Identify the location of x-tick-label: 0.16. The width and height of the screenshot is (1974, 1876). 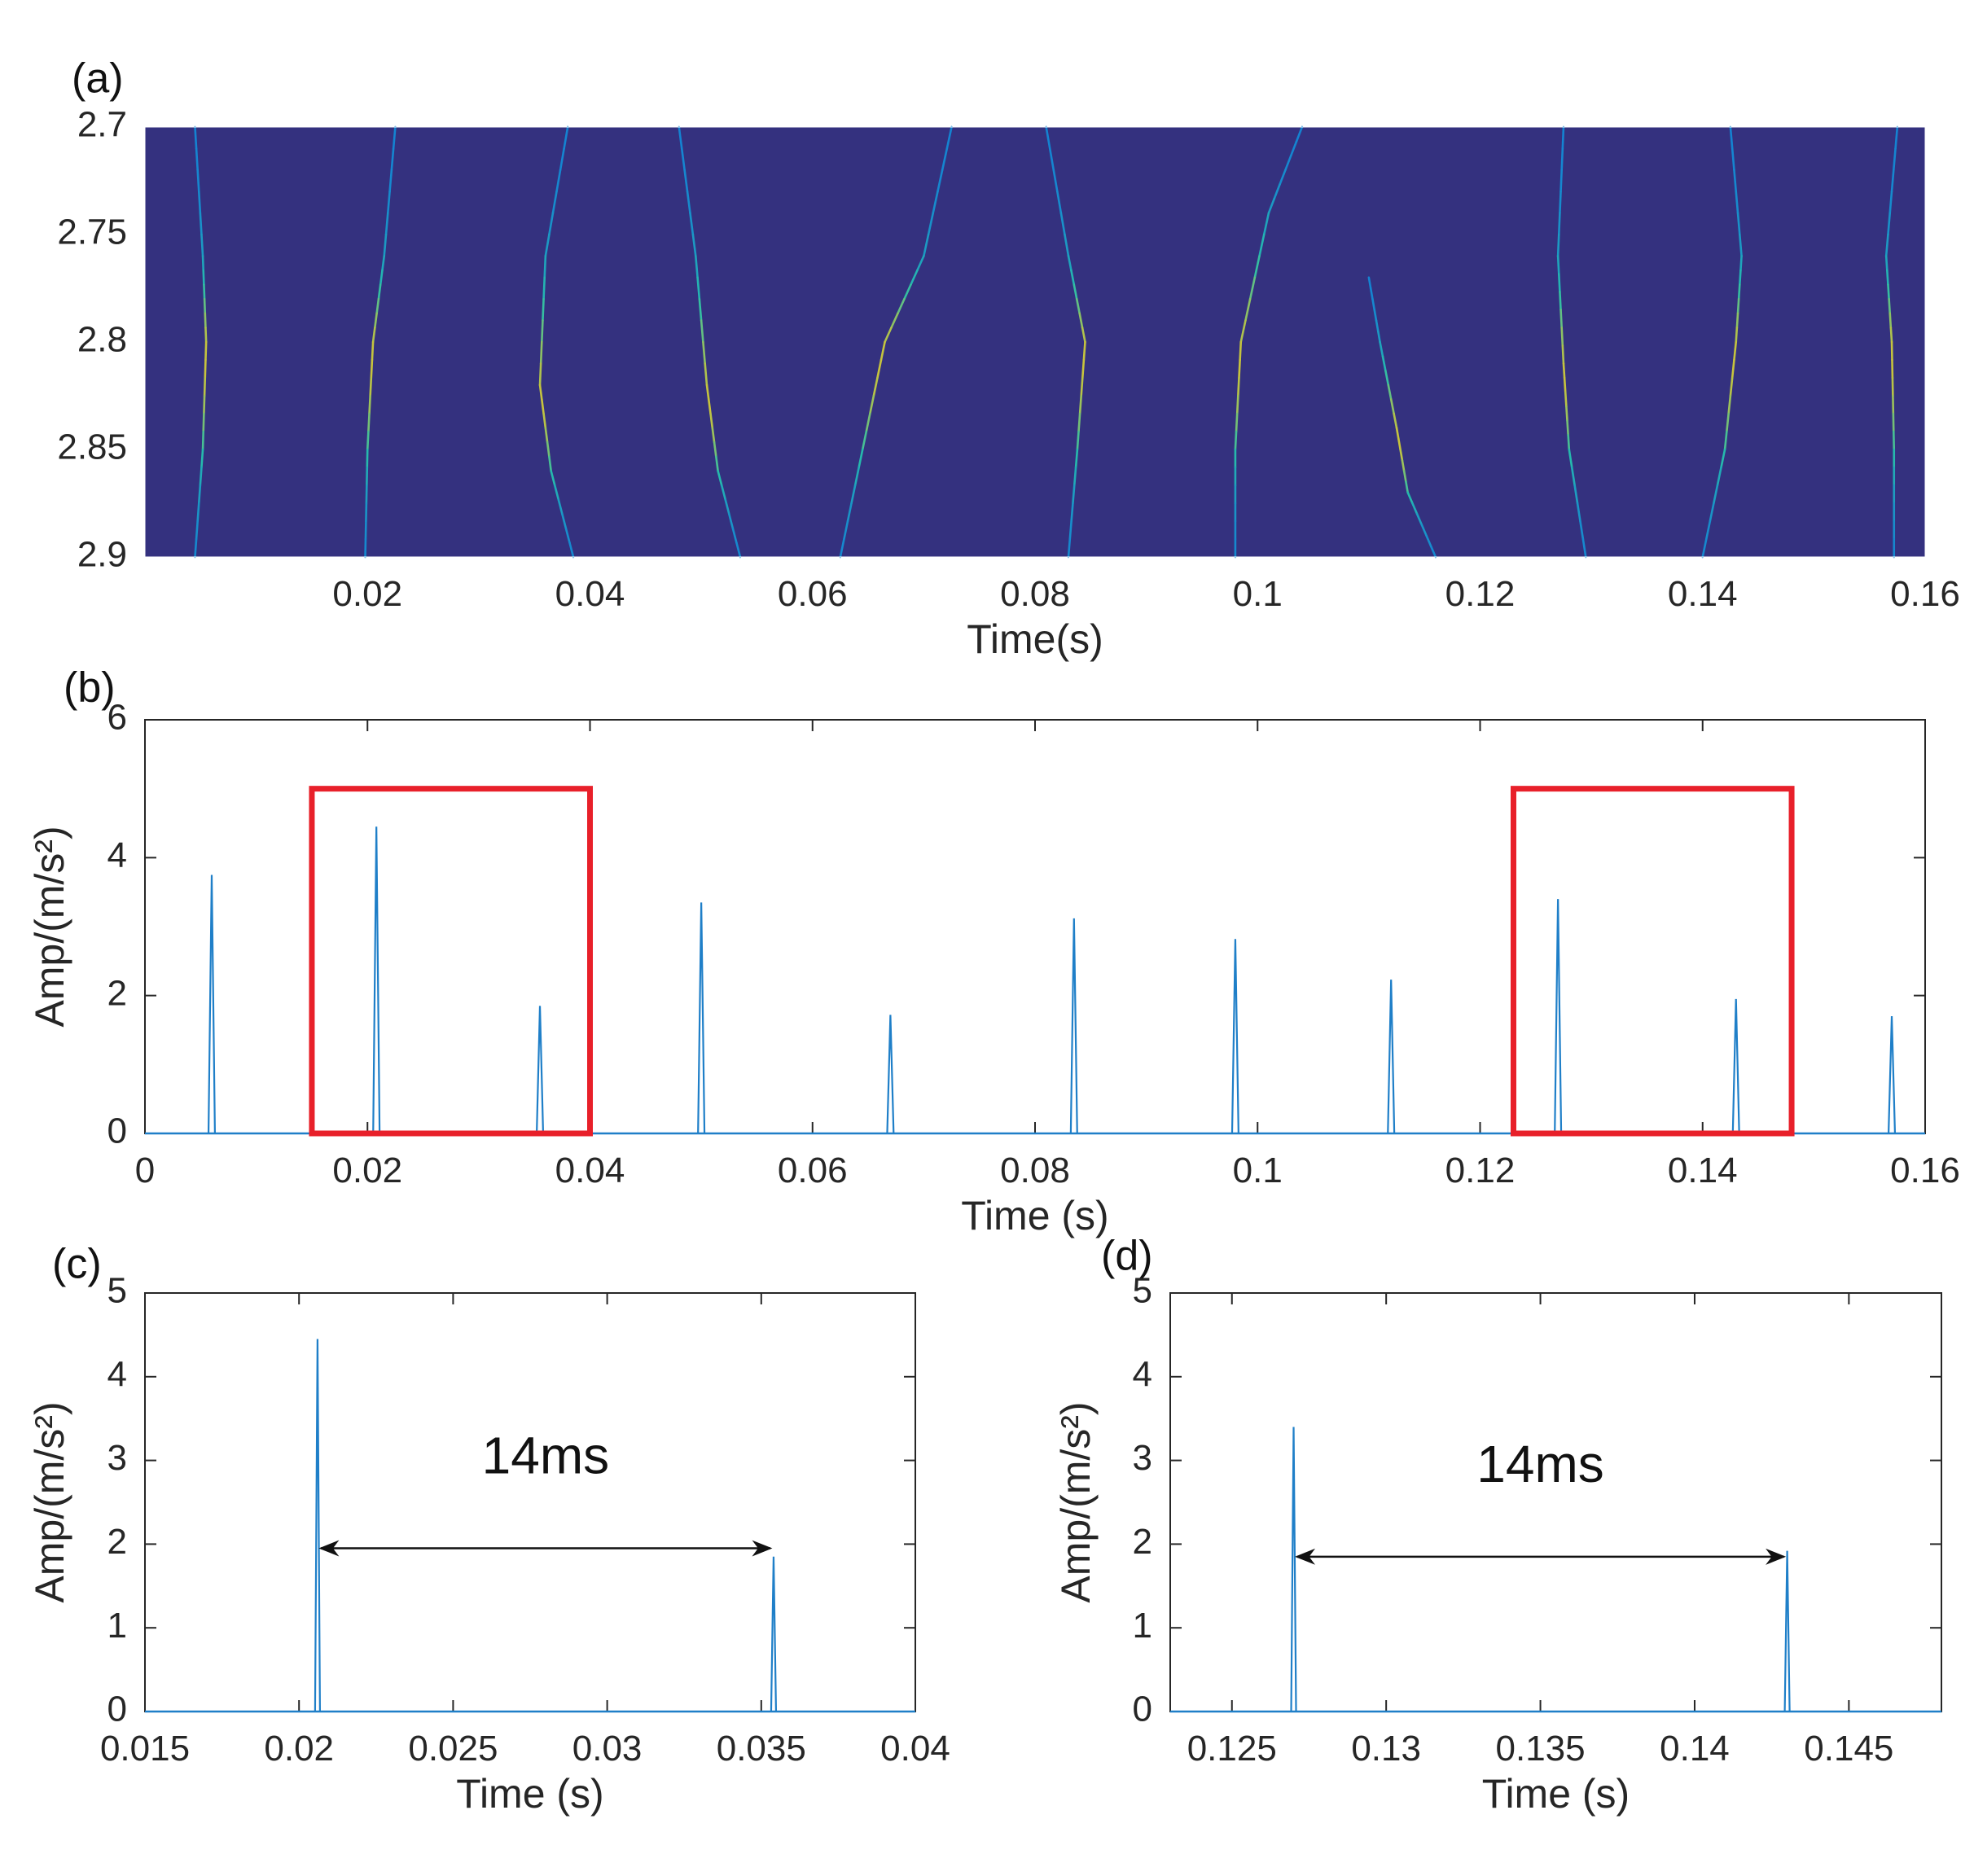
(1925, 1171).